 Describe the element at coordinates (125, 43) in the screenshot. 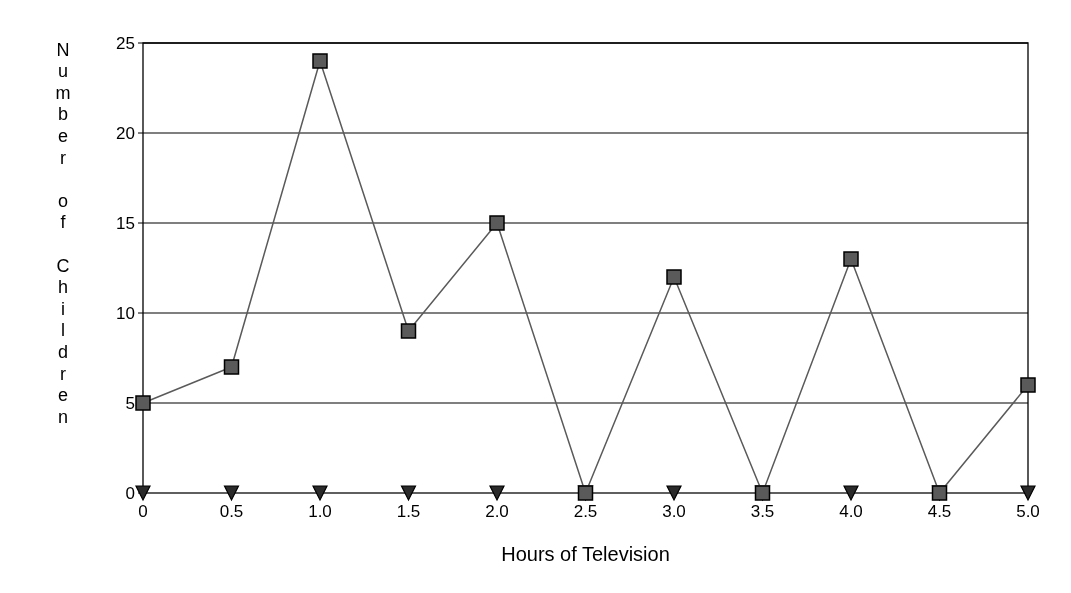

I see `y-tick-label: 25` at that location.